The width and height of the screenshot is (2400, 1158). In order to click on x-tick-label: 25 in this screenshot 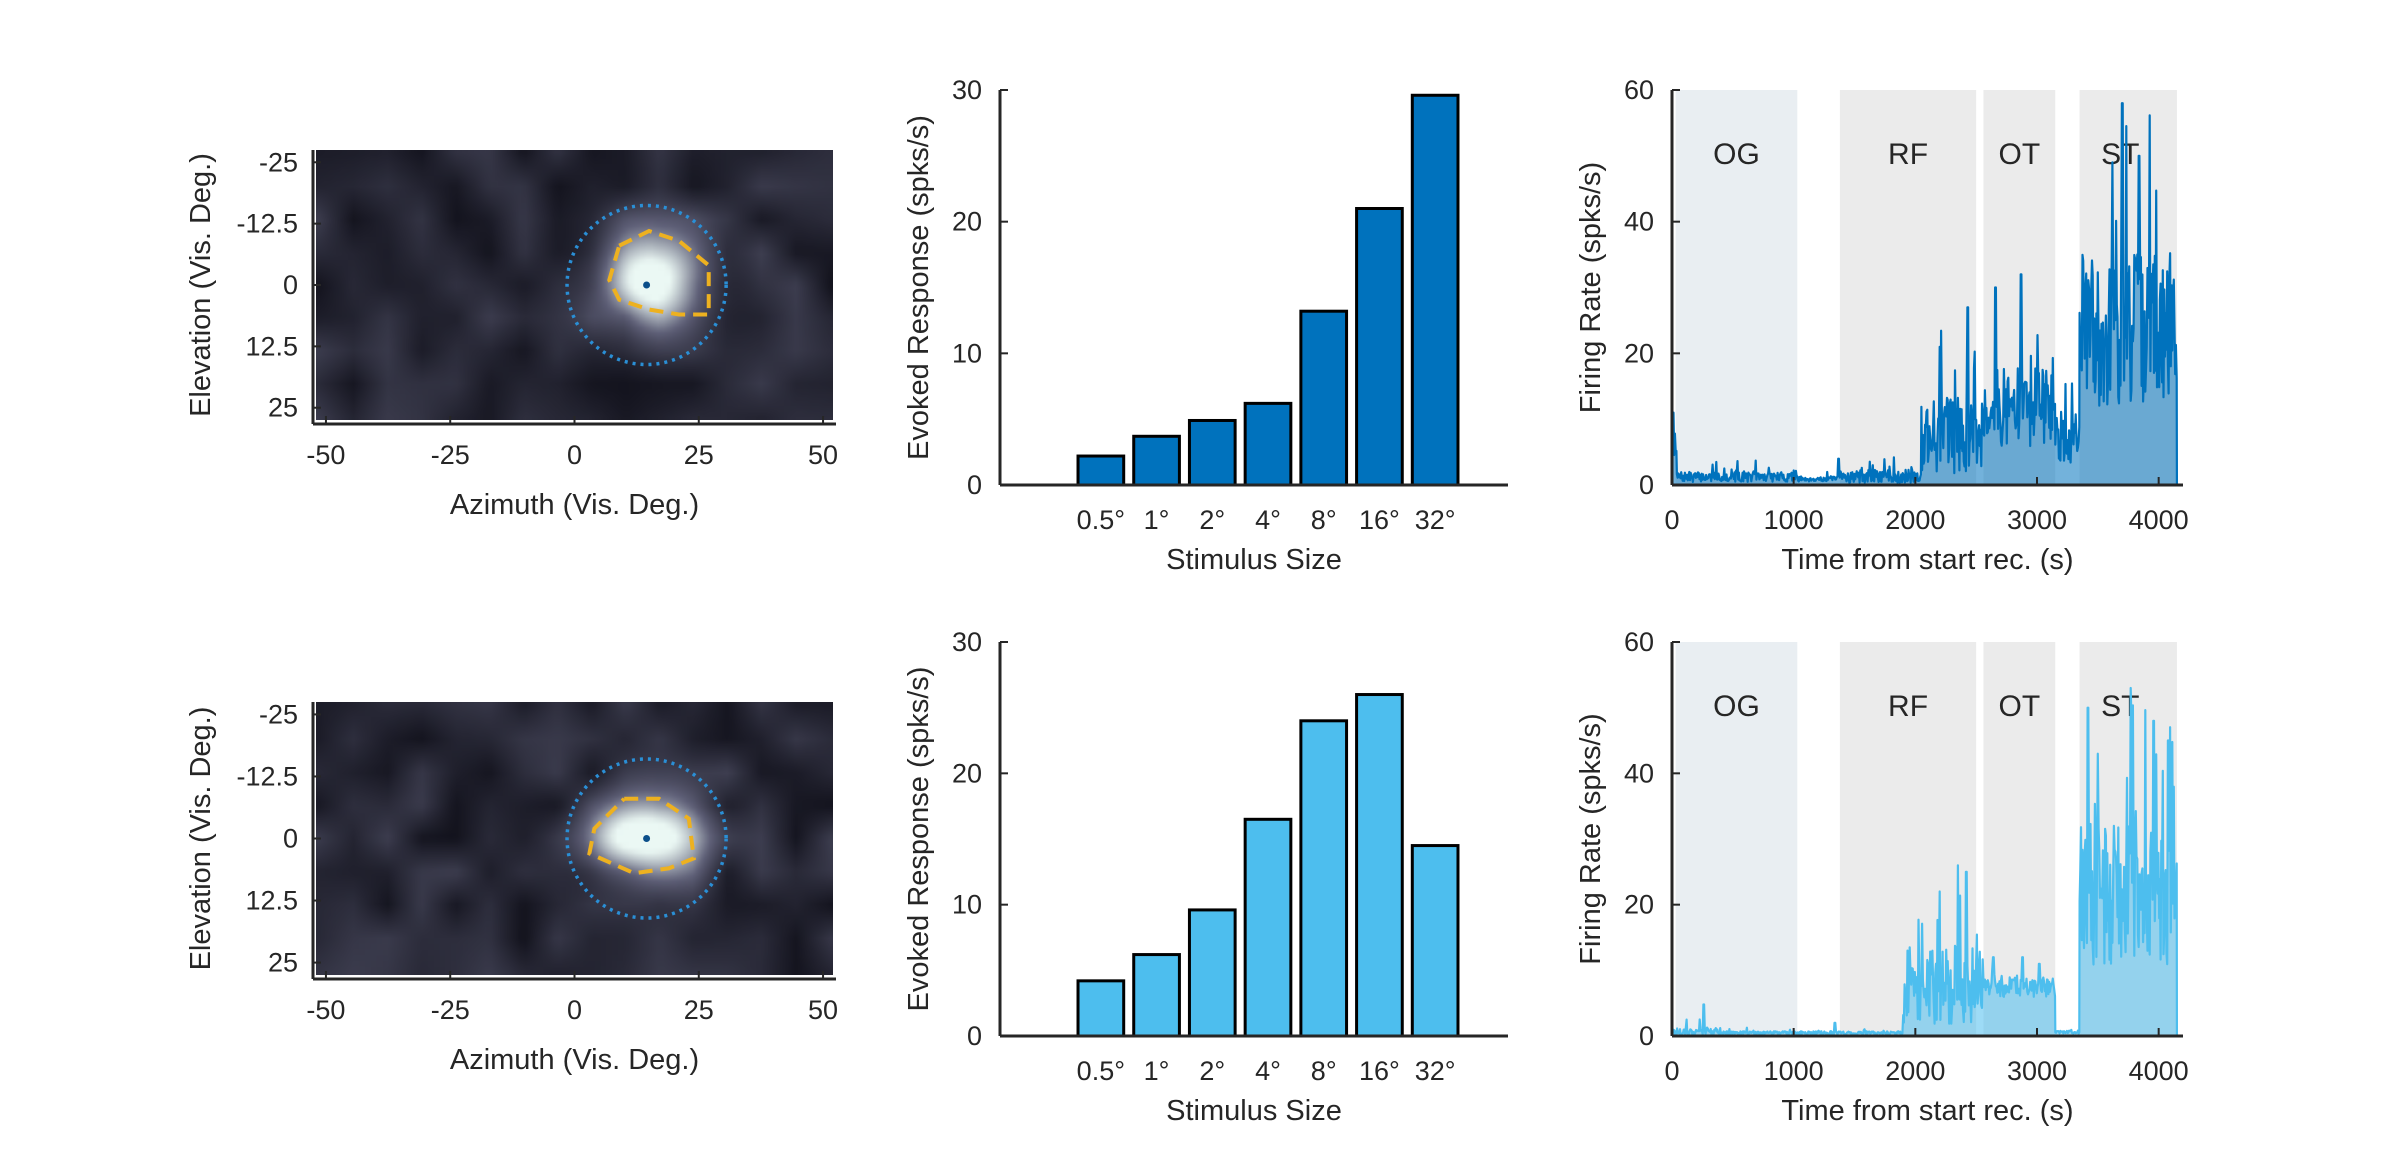, I will do `click(699, 455)`.